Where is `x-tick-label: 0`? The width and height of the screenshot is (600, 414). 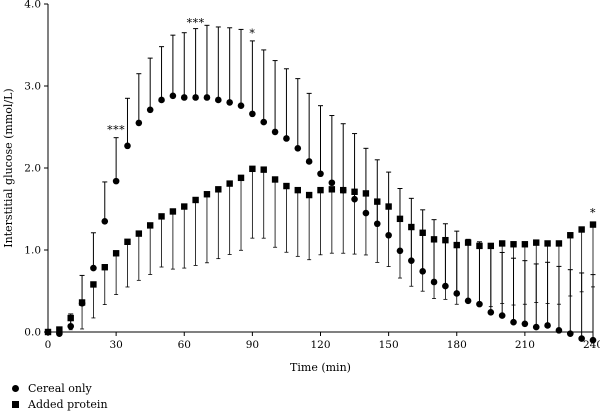 x-tick-label: 0 is located at coordinates (48, 345).